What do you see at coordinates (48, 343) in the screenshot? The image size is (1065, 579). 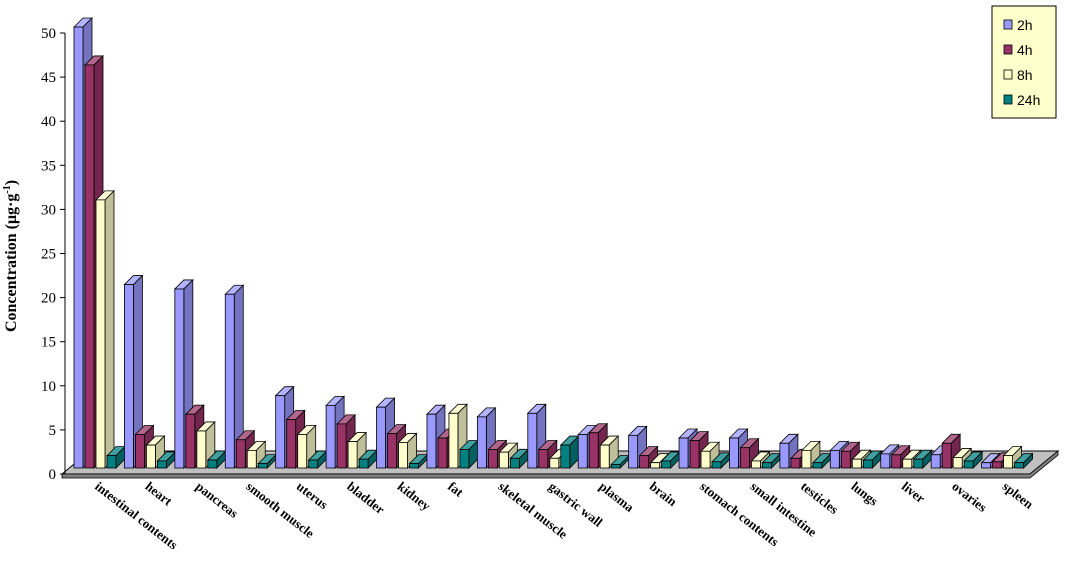 I see `y-tick-label: 15` at bounding box center [48, 343].